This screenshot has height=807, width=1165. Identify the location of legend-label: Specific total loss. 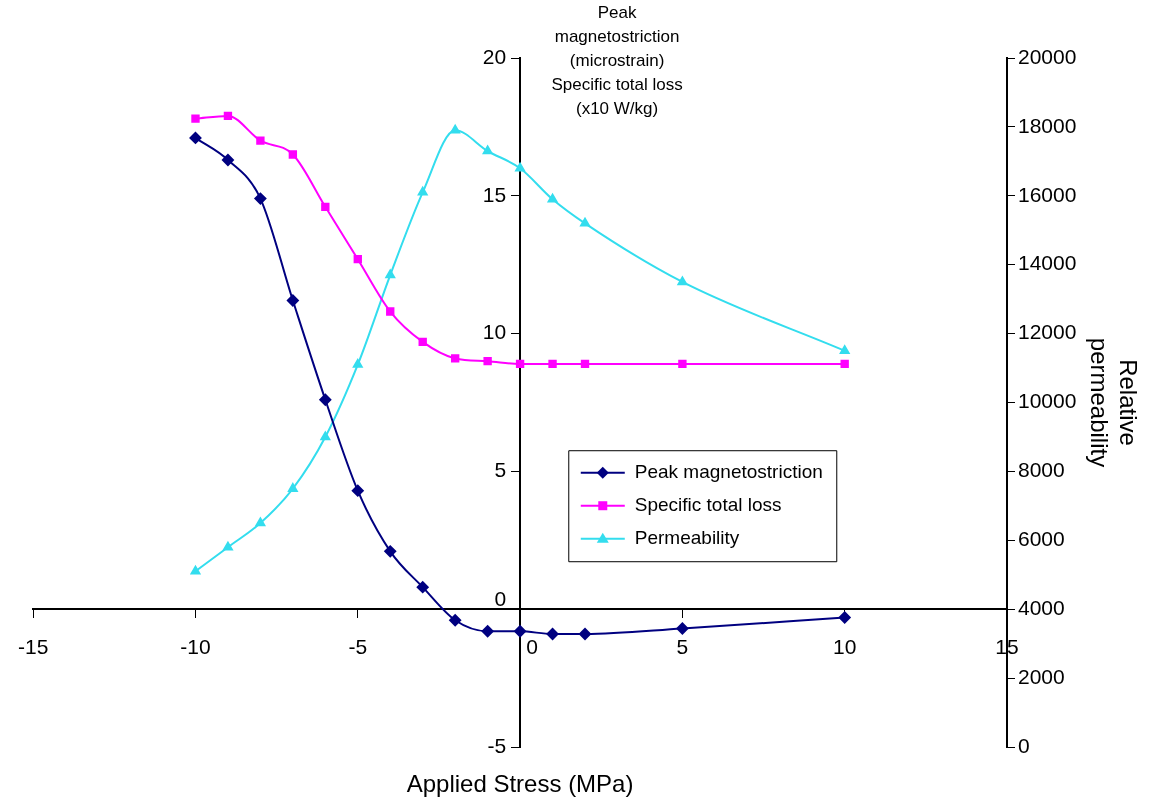
(708, 504).